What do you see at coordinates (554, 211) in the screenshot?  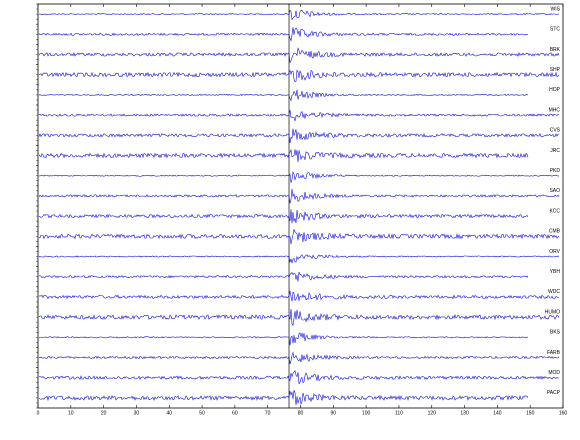 I see `trace-label: KCC` at bounding box center [554, 211].